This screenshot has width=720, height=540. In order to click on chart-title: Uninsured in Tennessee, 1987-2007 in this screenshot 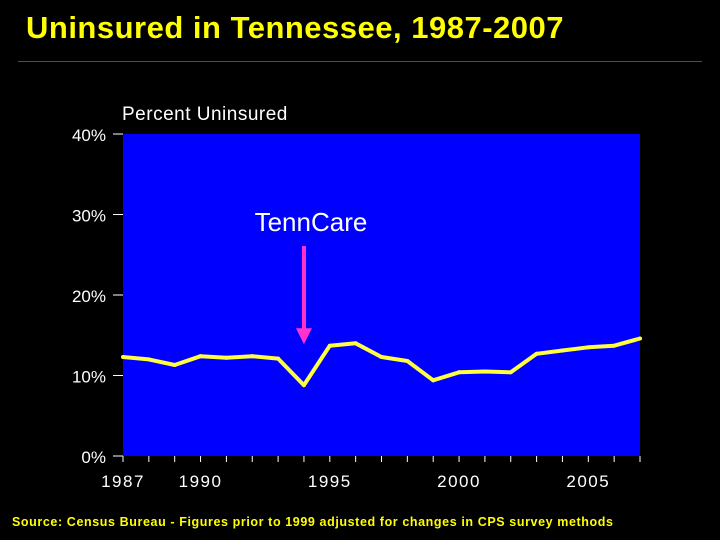, I will do `click(295, 27)`.